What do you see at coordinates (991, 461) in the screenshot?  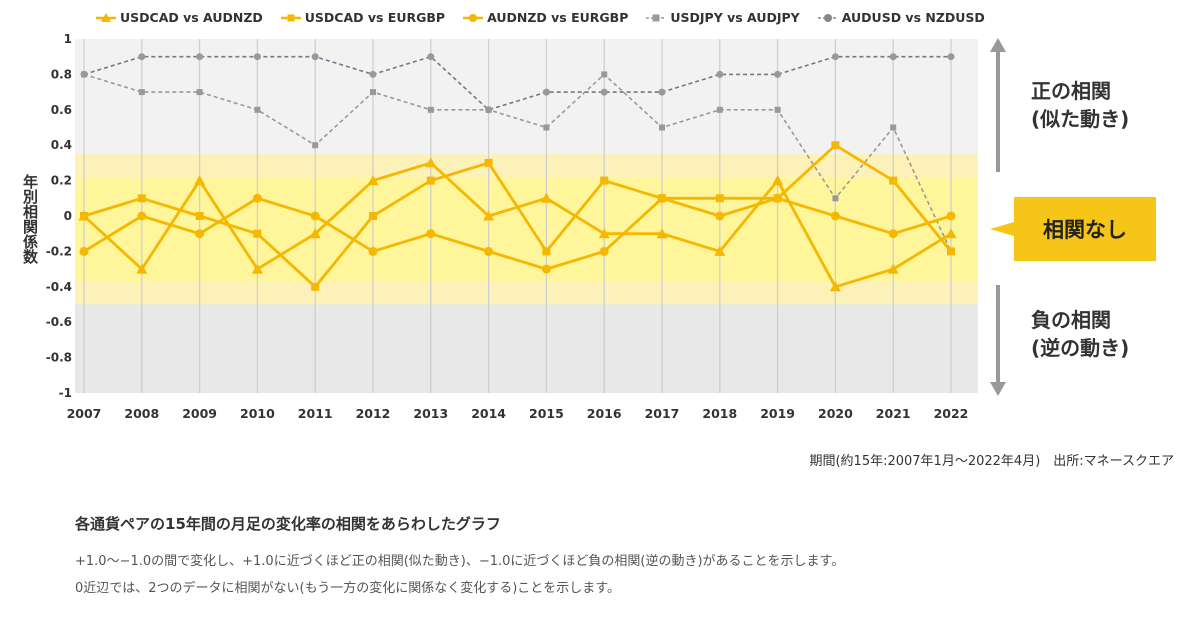 I see `source-note: 期間(約15年:2007年1月〜2022年4月) 出所:マネースクエア` at bounding box center [991, 461].